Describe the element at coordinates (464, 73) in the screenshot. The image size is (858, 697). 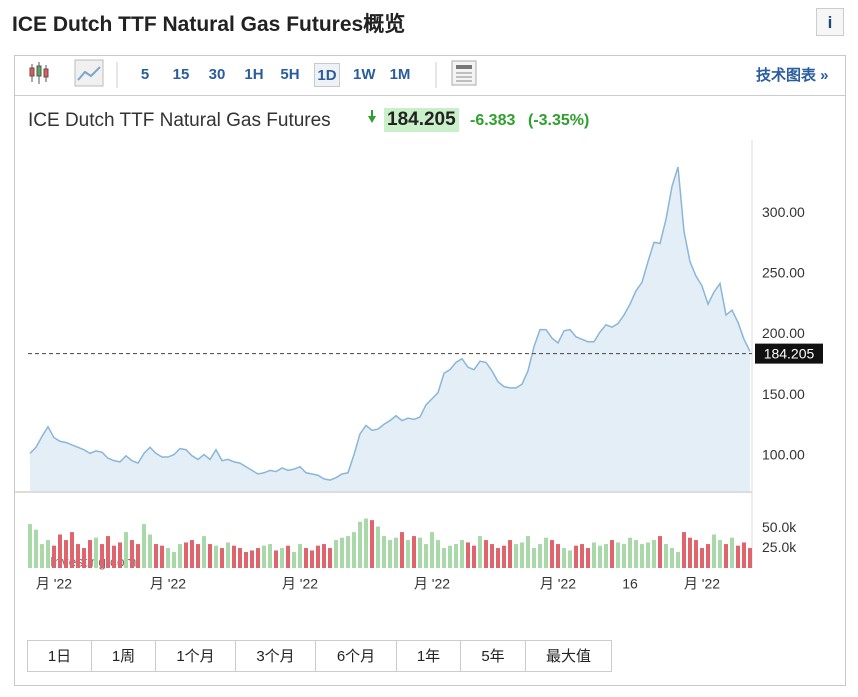
I see `table-icon` at that location.